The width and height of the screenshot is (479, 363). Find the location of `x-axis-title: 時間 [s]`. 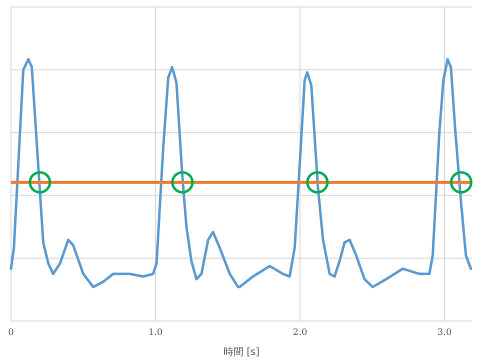

x-axis-title: 時間 [s] is located at coordinates (241, 352).